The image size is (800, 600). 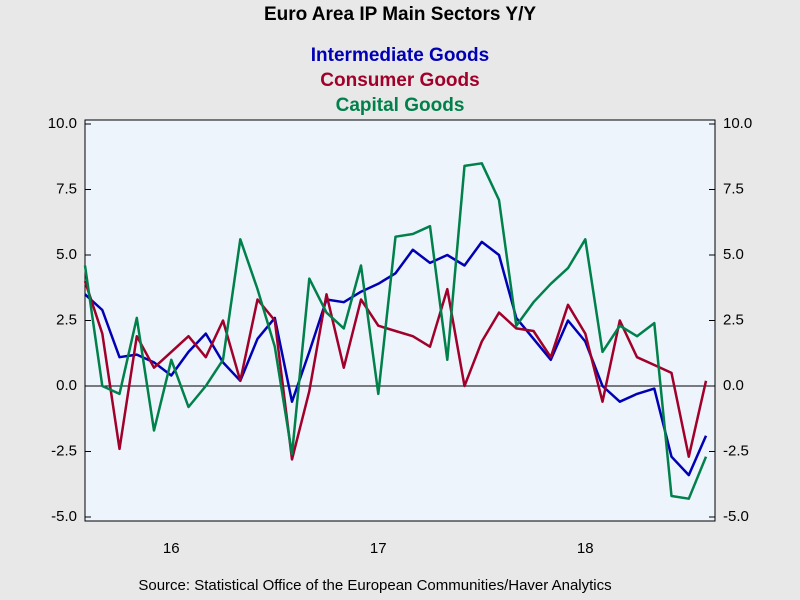 What do you see at coordinates (378, 548) in the screenshot?
I see `x-tick-label: 17` at bounding box center [378, 548].